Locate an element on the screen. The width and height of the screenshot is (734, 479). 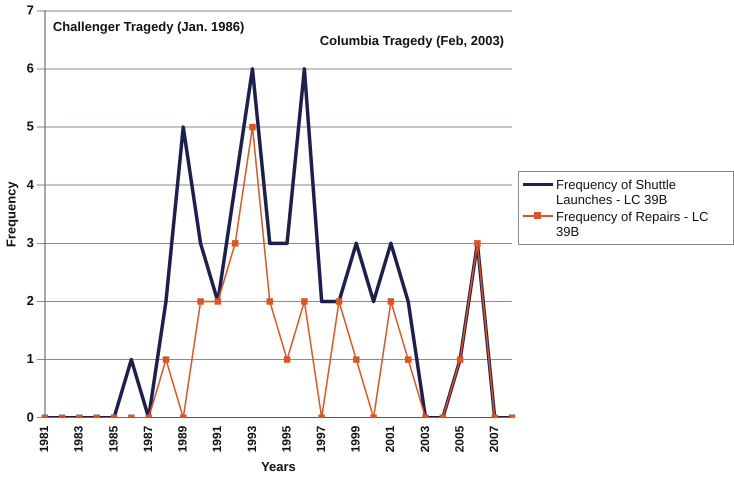
y-tick-label: 4 is located at coordinates (30, 184).